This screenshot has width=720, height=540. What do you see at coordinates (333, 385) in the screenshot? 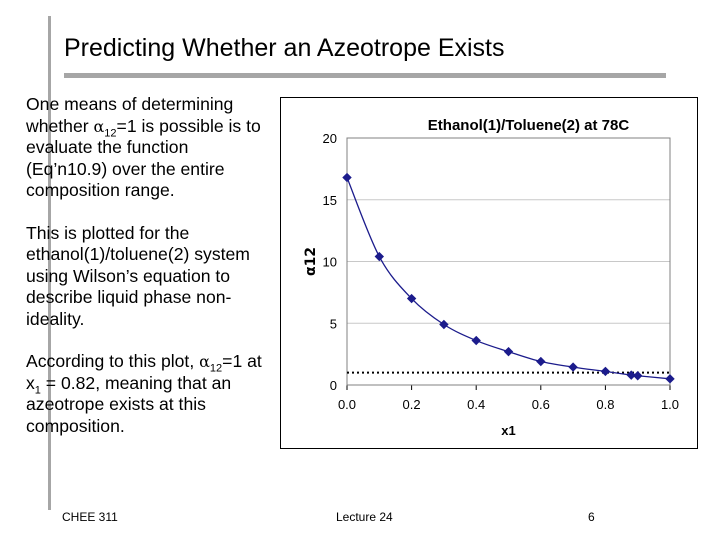
I see `y-tick-label: 0` at bounding box center [333, 385].